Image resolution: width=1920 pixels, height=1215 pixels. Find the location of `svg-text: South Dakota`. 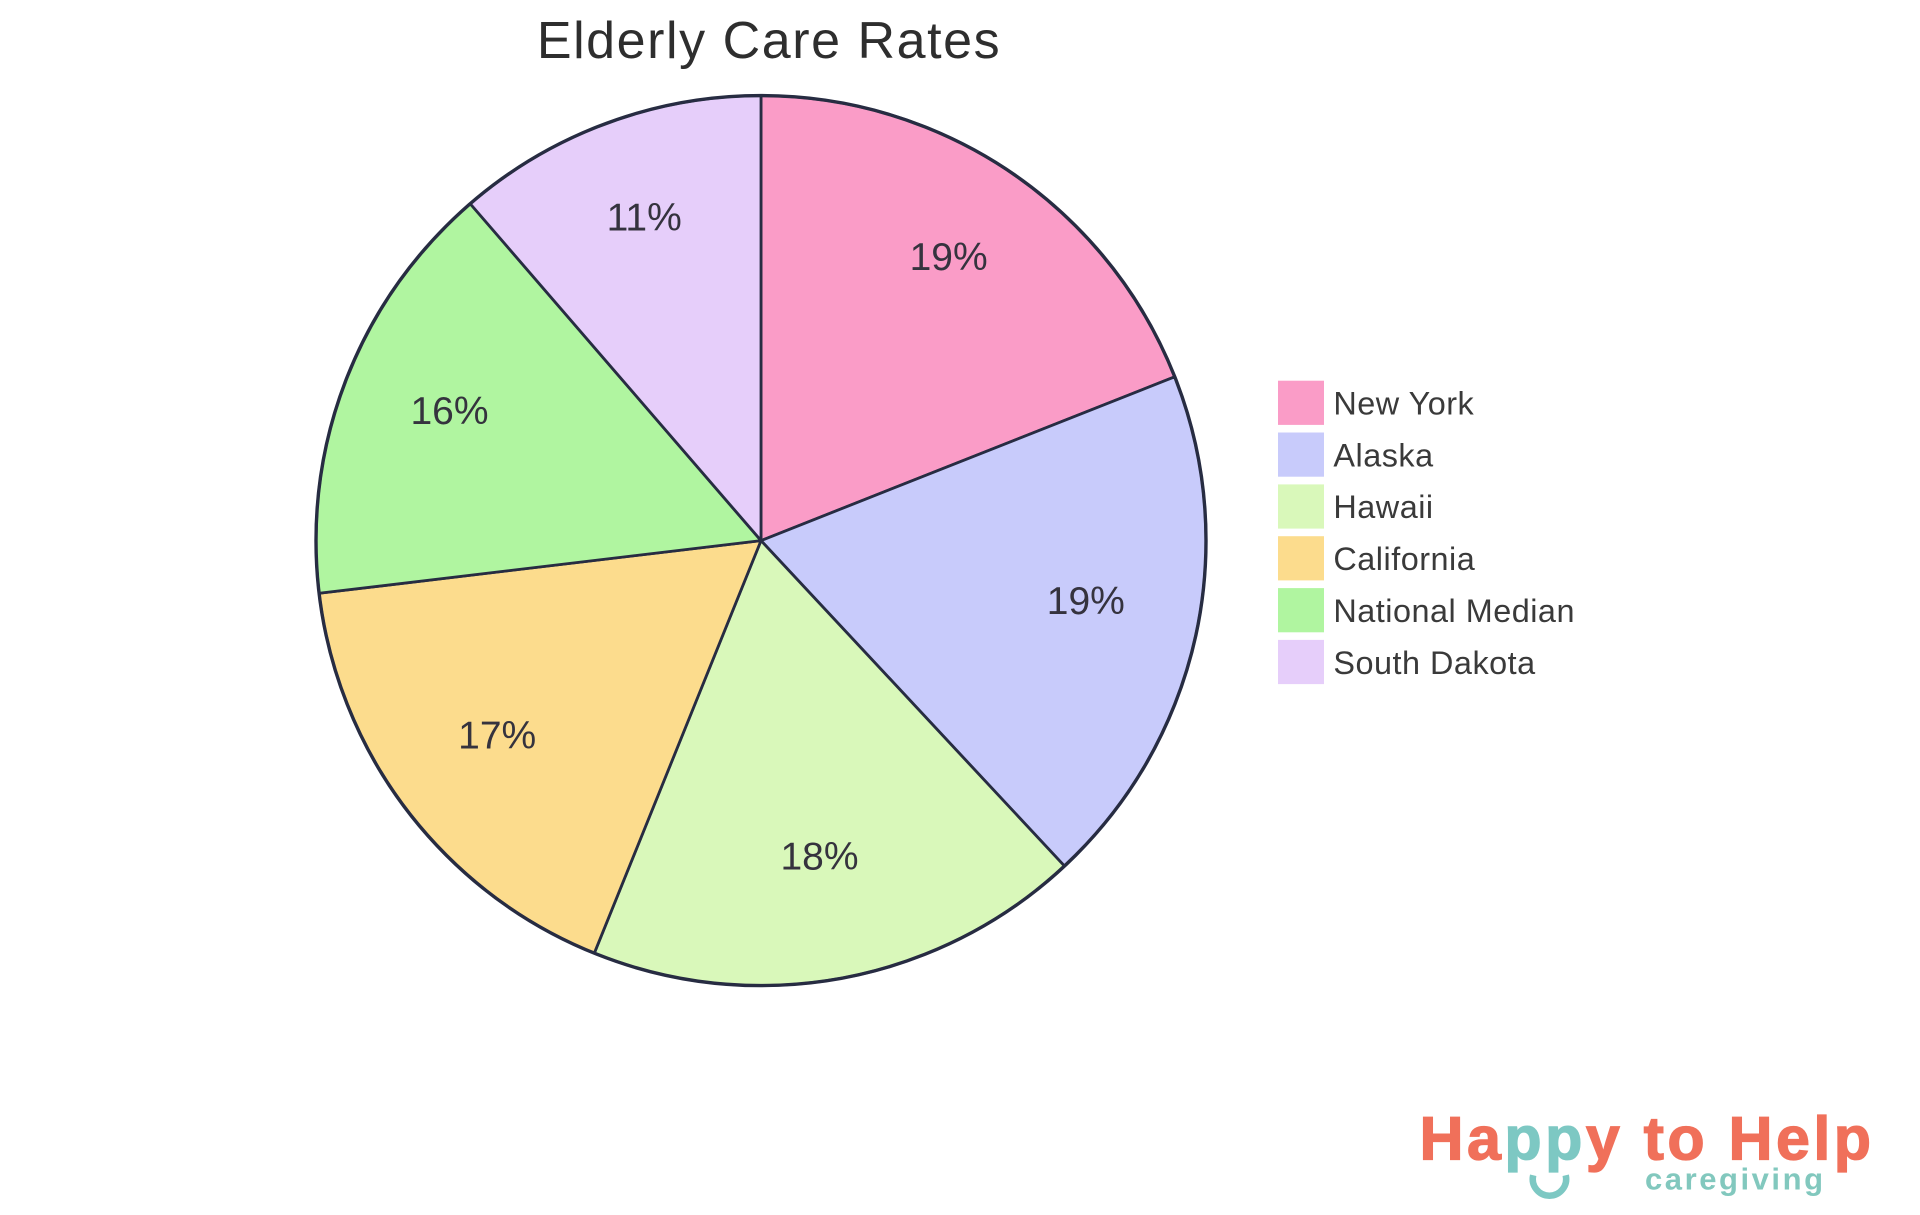

svg-text: South Dakota is located at coordinates (1434, 663).